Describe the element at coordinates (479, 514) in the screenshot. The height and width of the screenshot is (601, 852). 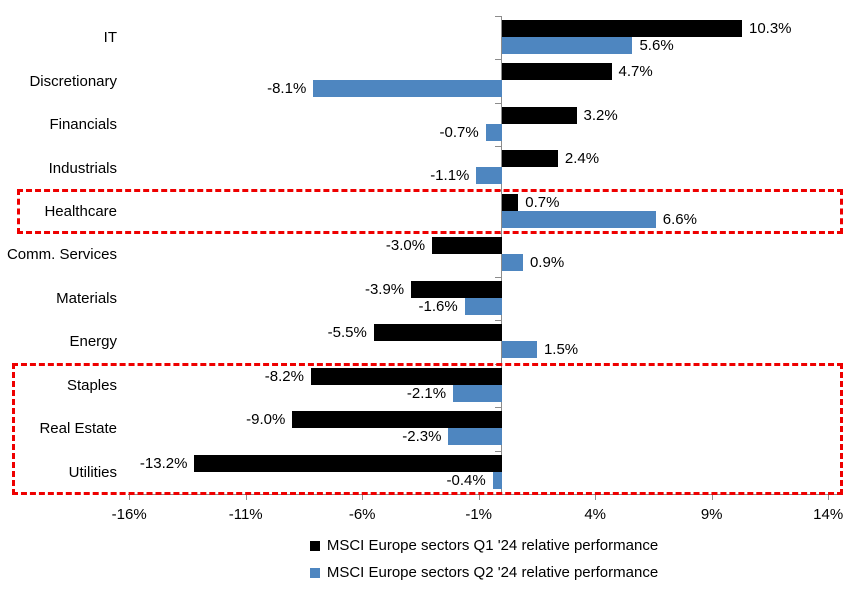
I see `x-axis-tick-label: -1%` at that location.